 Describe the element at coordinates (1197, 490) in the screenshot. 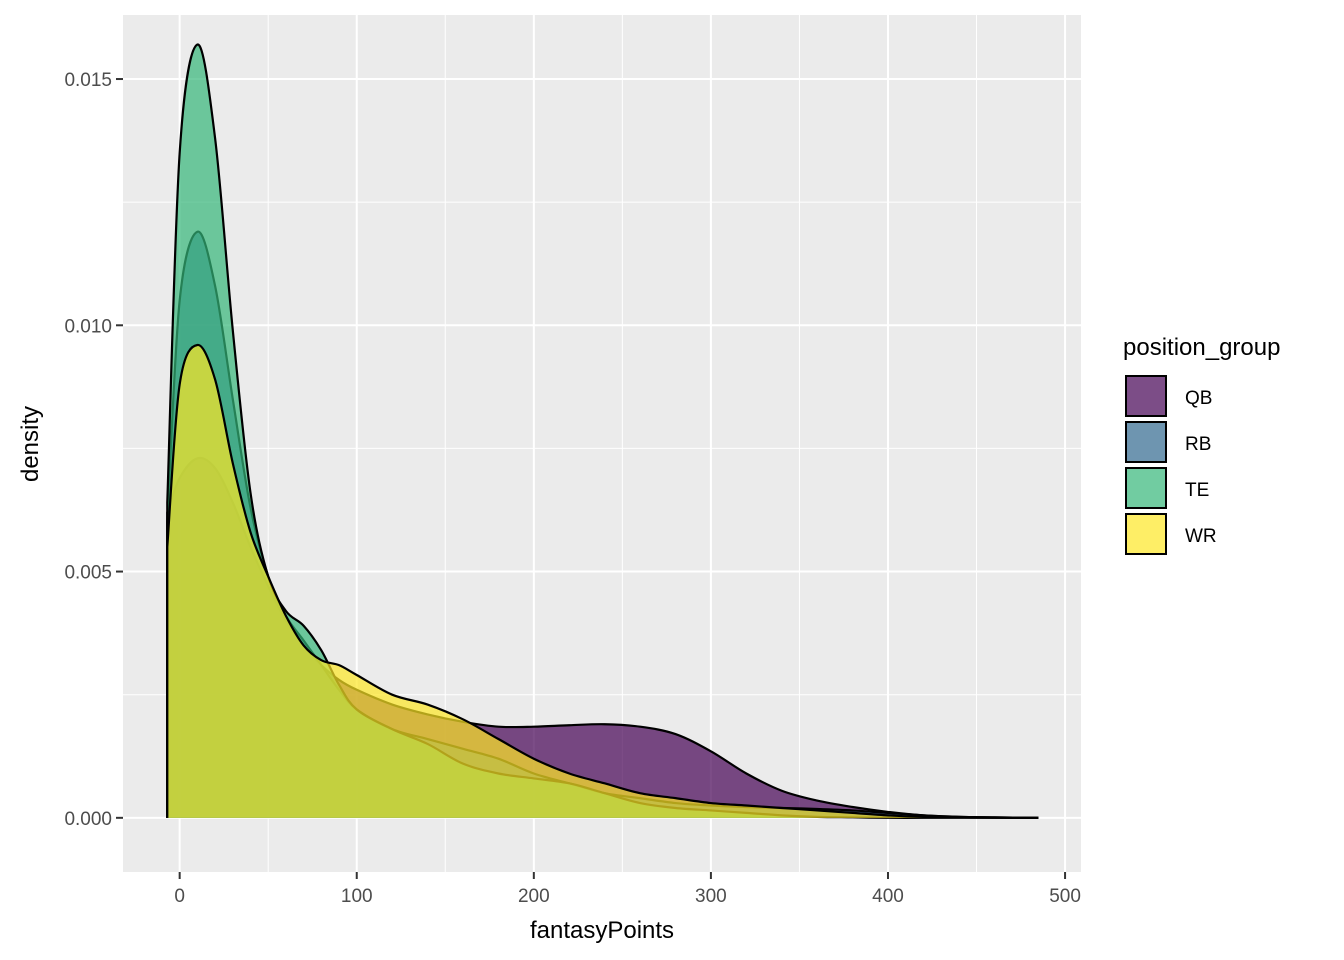

I see `legend-label-te: TE` at that location.